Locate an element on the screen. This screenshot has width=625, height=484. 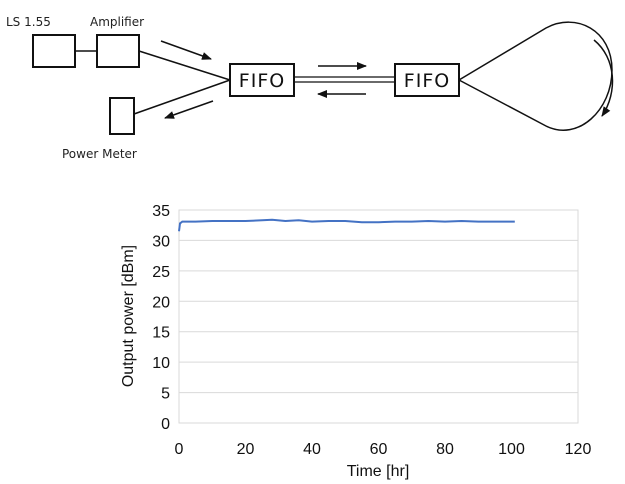
power-meter-label: Power Meter is located at coordinates (99, 154).